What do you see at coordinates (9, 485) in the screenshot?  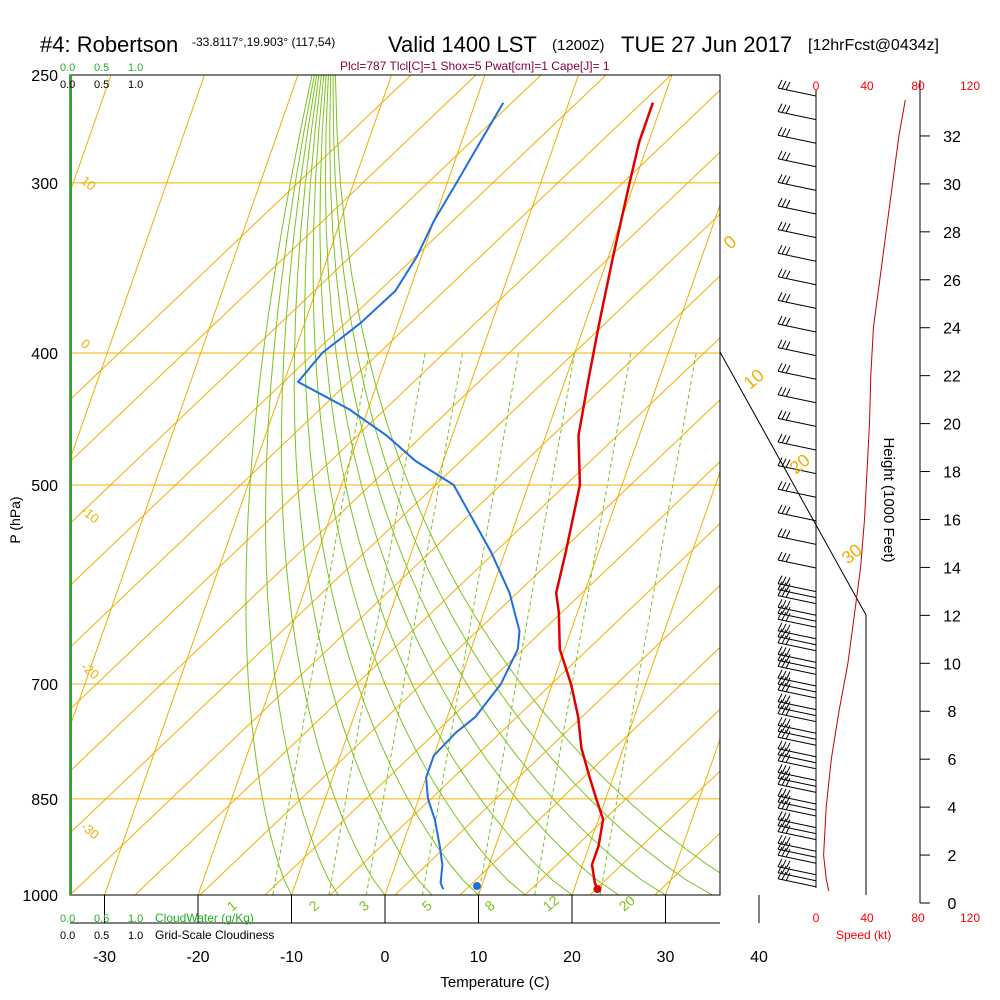 I see `isotherm-line` at bounding box center [9, 485].